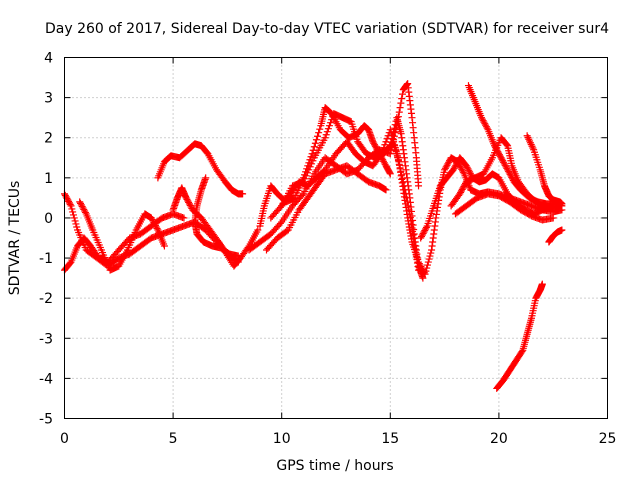  What do you see at coordinates (46, 379) in the screenshot?
I see `y-tick-label: -4` at bounding box center [46, 379].